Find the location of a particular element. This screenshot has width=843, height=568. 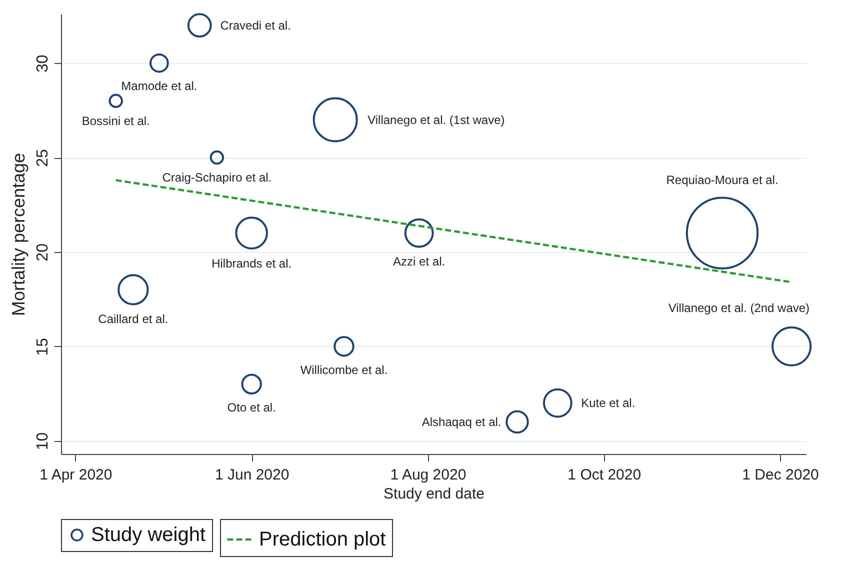

annotation: Caillard et al. is located at coordinates (133, 319).